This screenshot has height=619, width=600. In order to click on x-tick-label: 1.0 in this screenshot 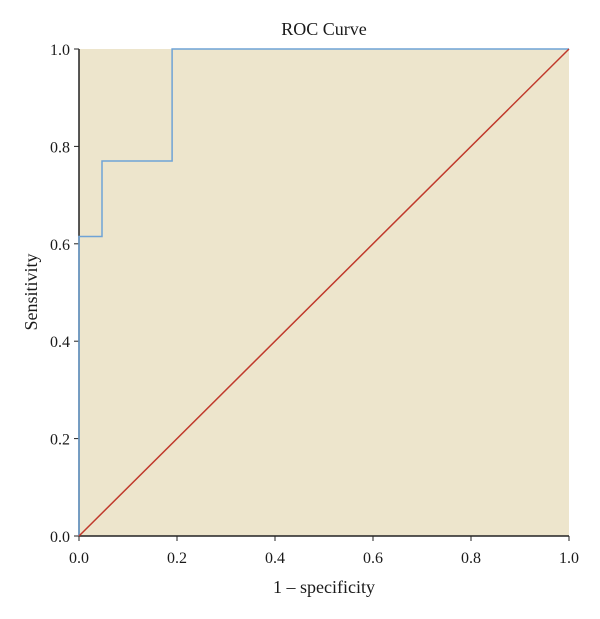, I will do `click(569, 558)`.